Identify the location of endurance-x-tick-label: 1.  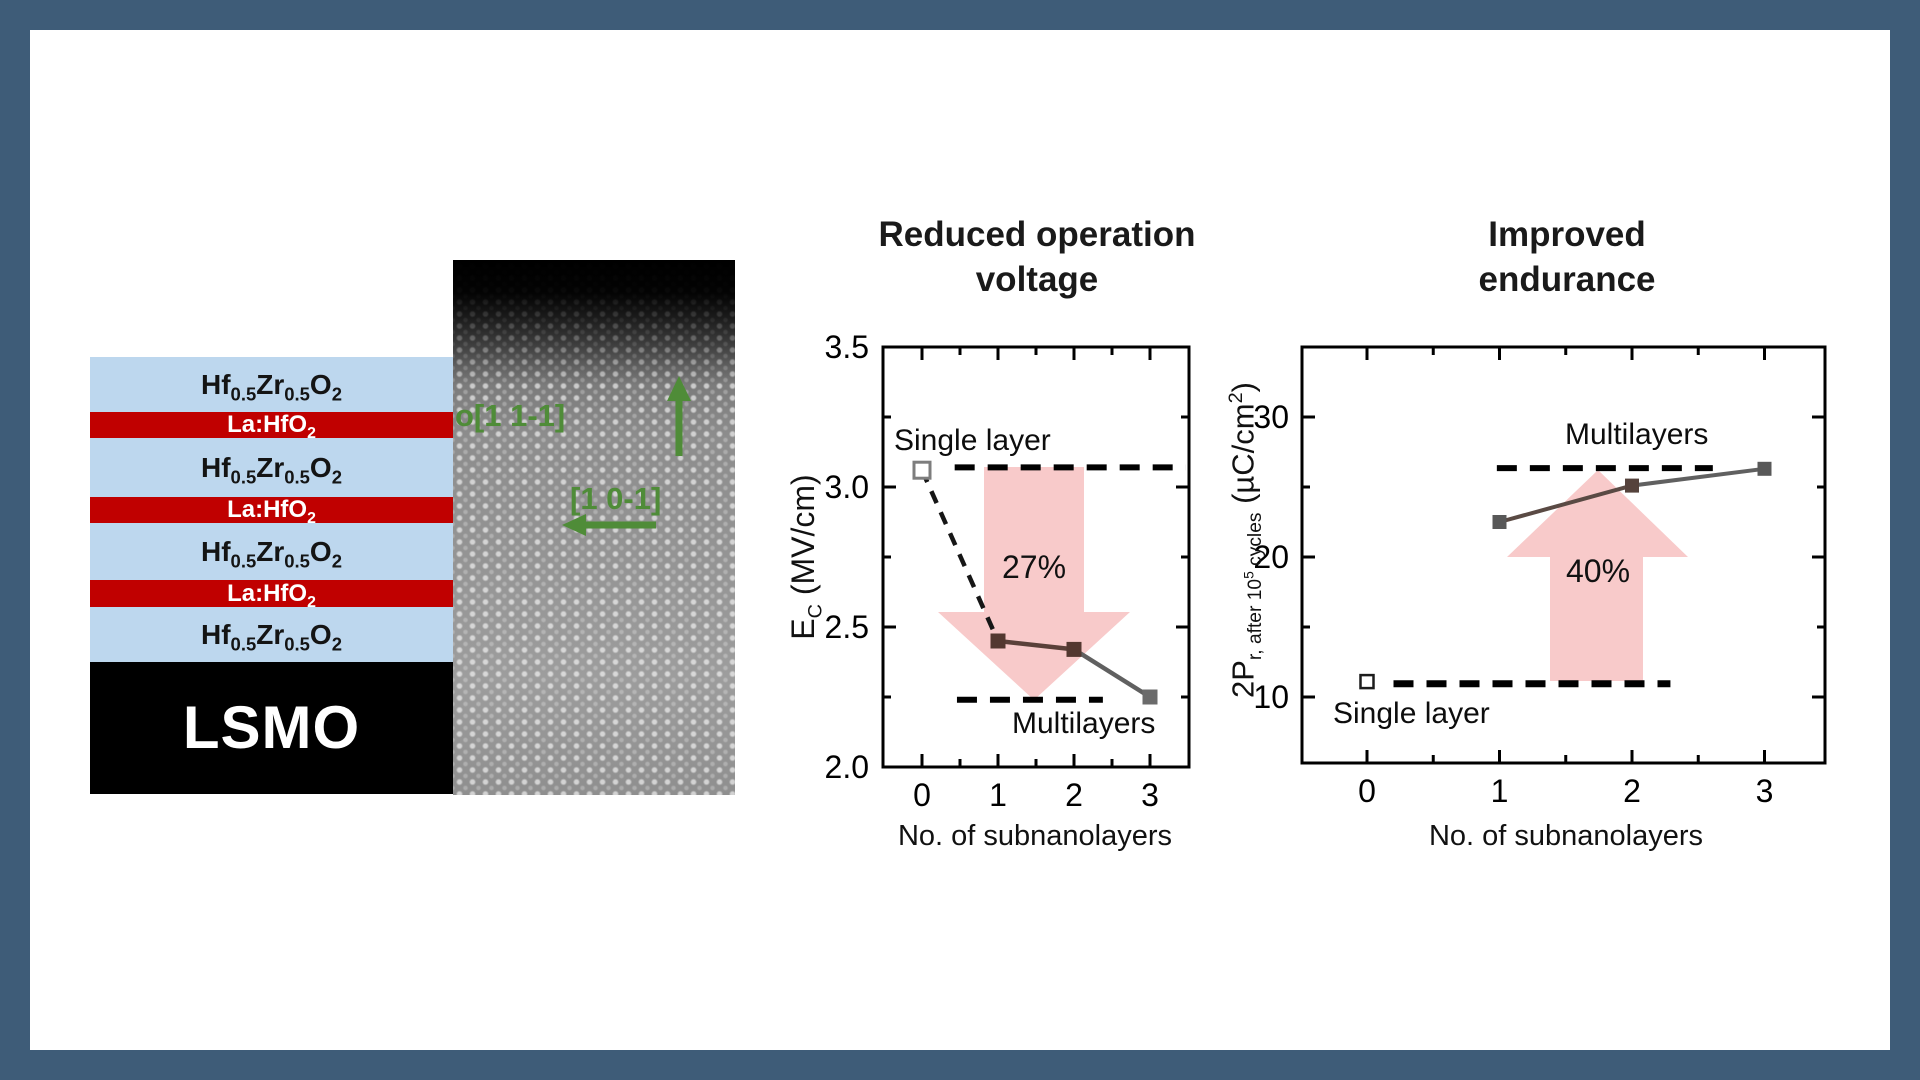
(1500, 791).